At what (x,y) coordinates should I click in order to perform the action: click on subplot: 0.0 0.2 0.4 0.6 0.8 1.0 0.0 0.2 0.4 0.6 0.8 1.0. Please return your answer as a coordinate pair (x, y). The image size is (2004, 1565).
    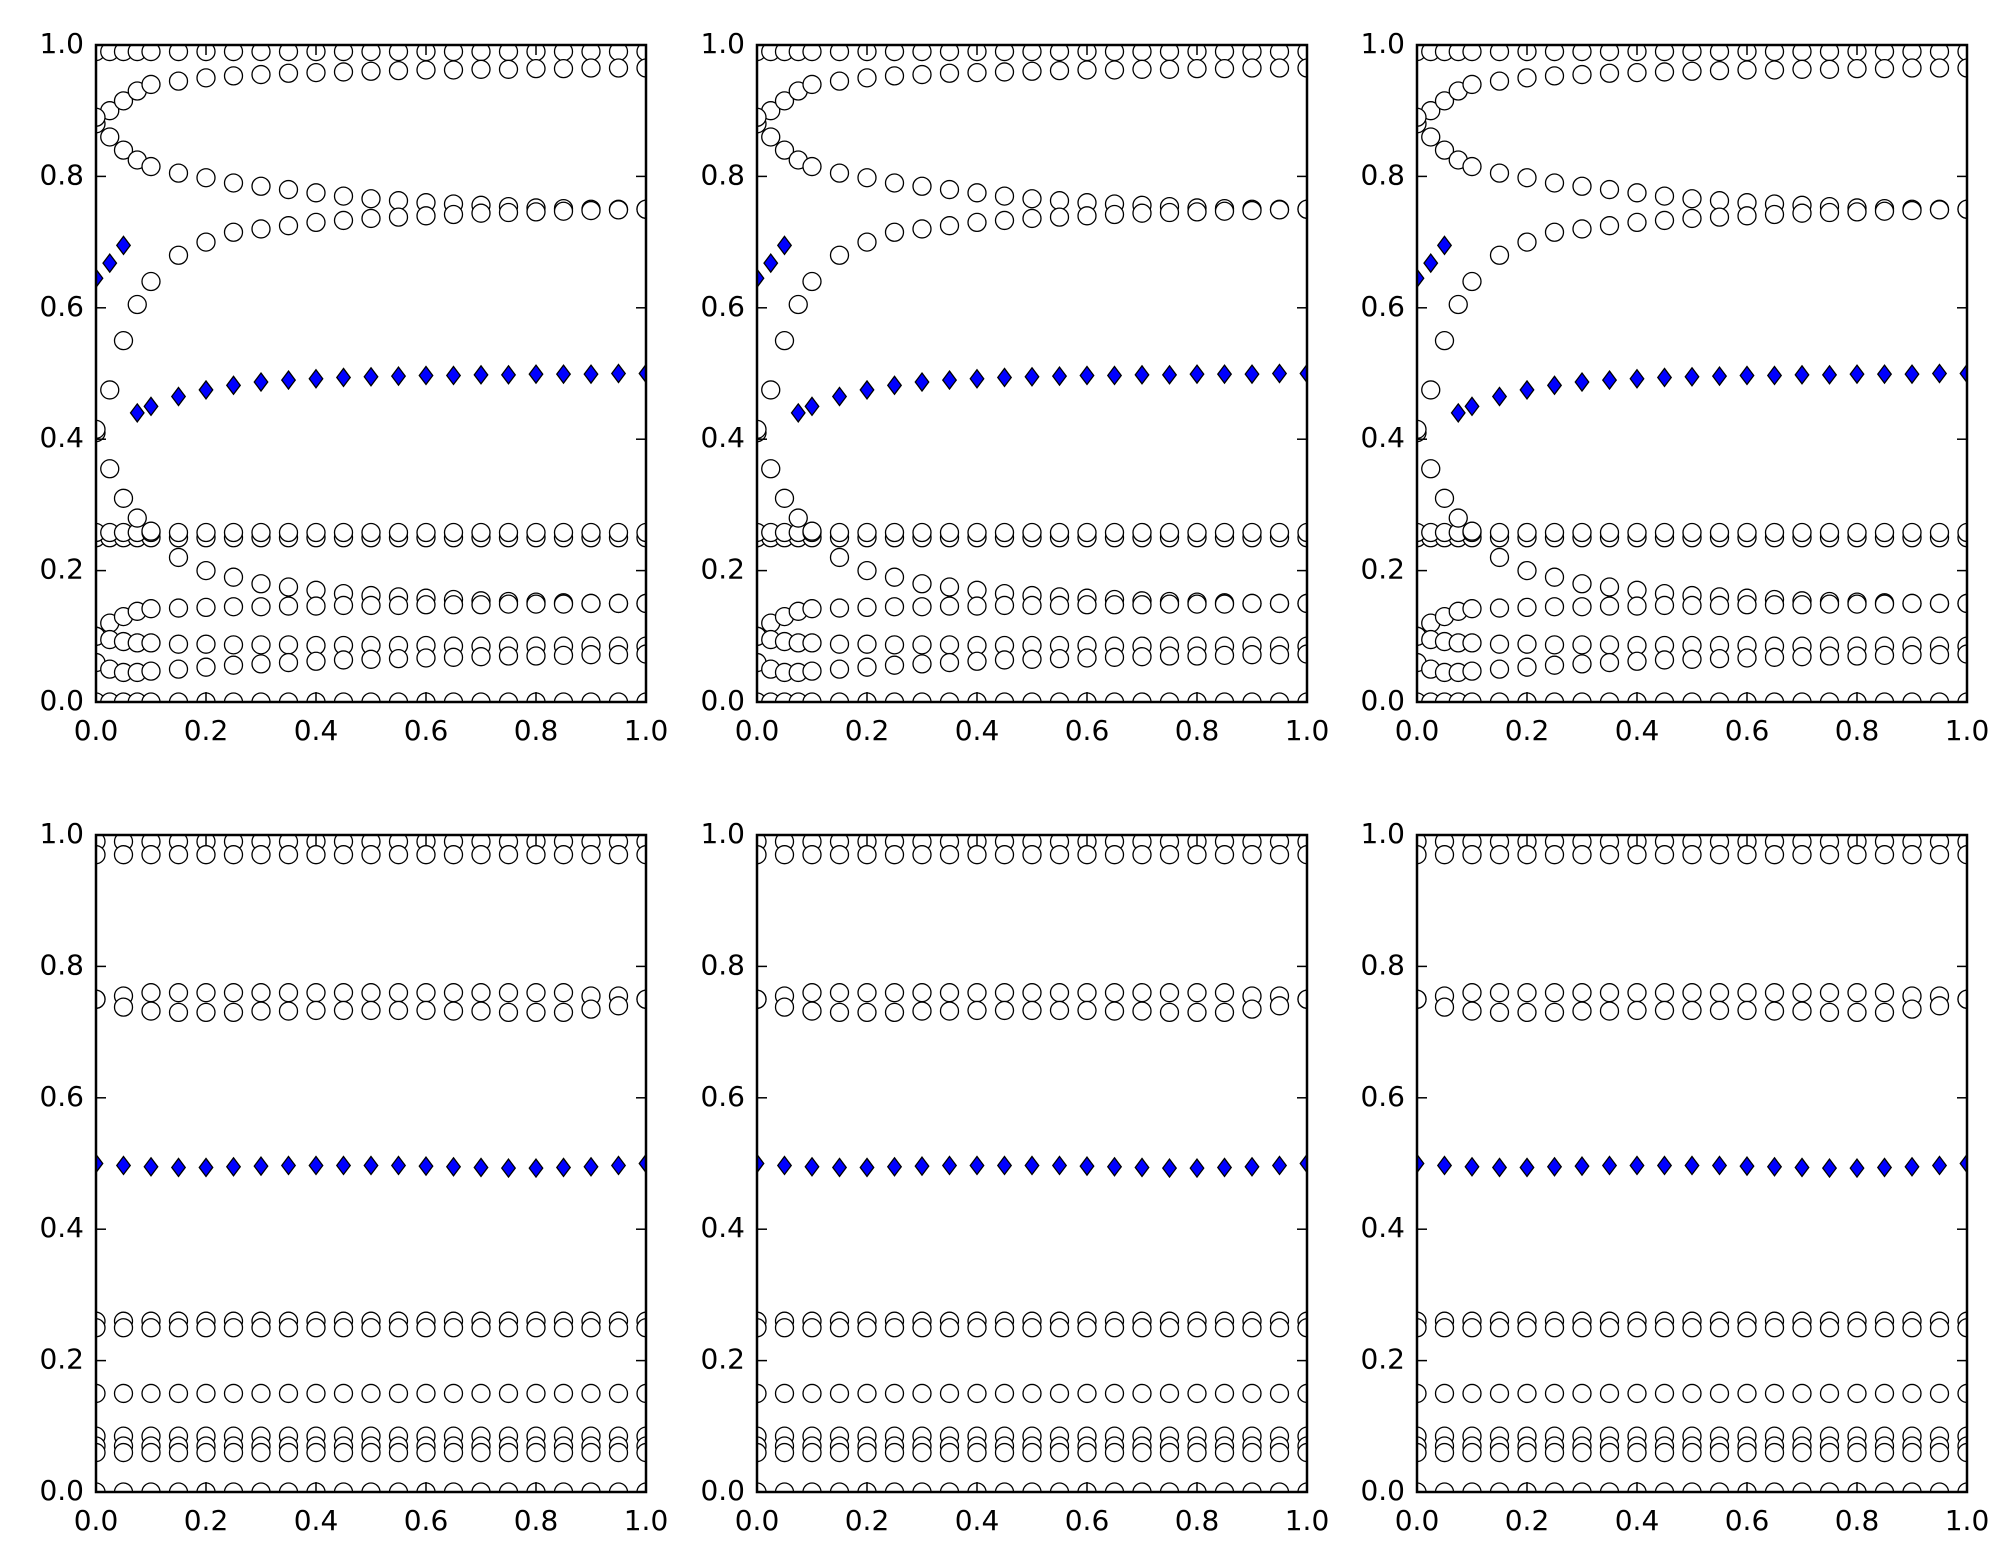
    Looking at the image, I should click on (353, 387).